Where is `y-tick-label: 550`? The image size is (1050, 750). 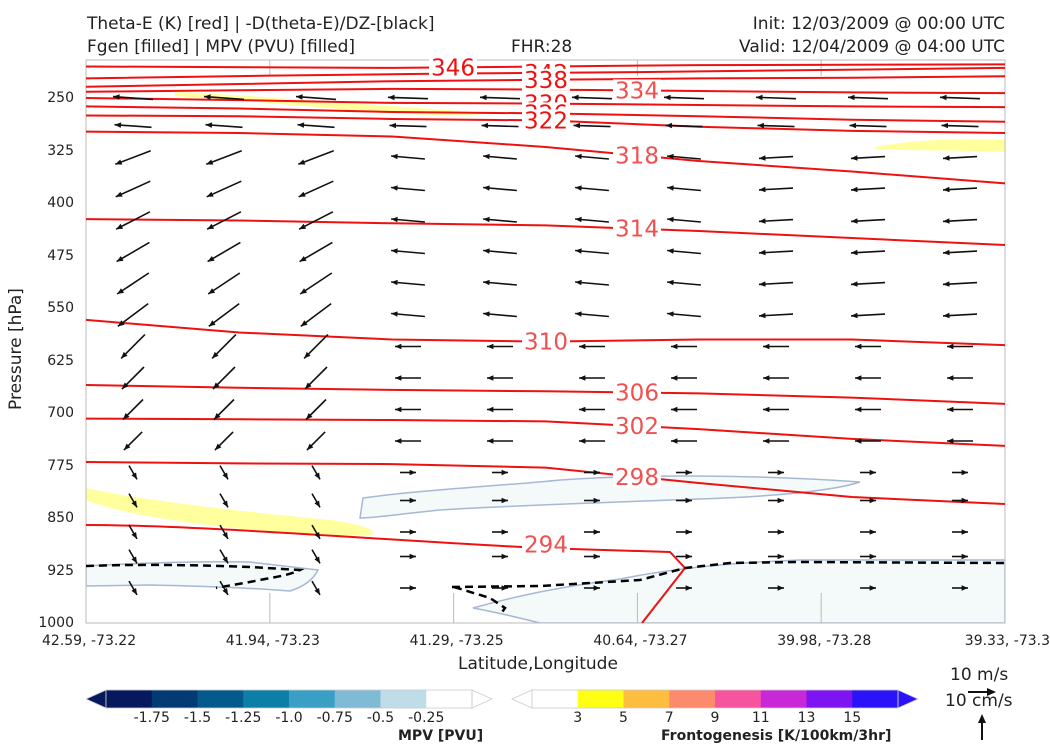 y-tick-label: 550 is located at coordinates (60, 308).